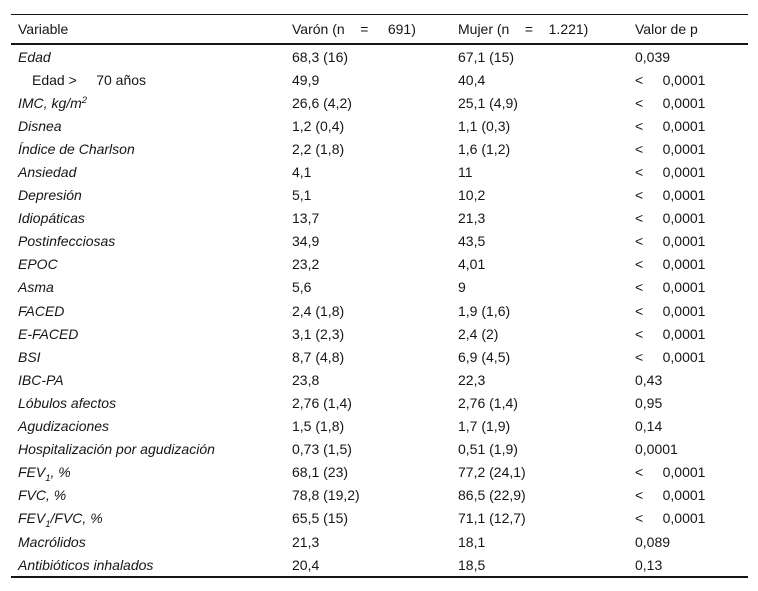 Image resolution: width=758 pixels, height=591 pixels. Describe the element at coordinates (151, 56) in the screenshot. I see `variable-cell: Edad` at that location.